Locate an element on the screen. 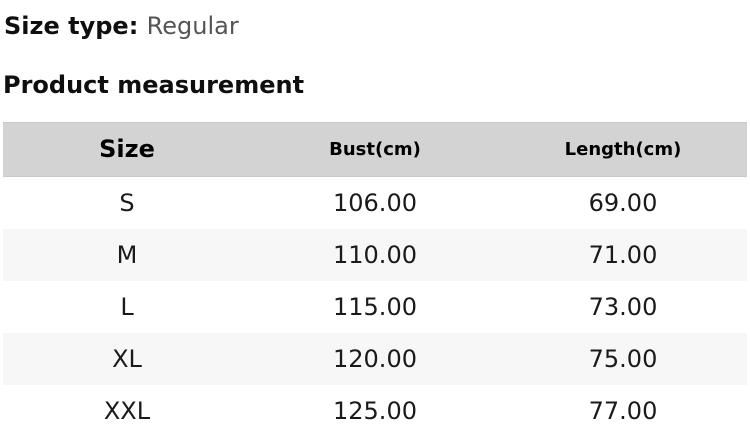 Image resolution: width=750 pixels, height=434 pixels. cell-bust: 115.00 is located at coordinates (375, 306).